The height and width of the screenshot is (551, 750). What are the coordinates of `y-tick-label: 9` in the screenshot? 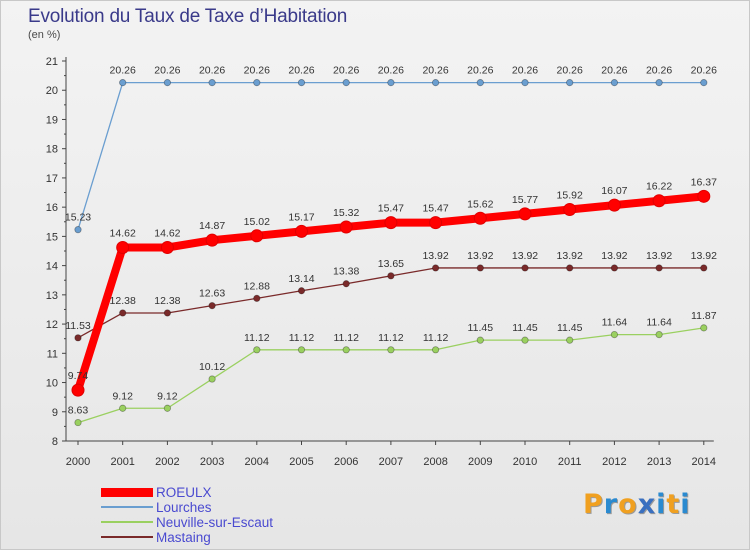 It's located at (55, 413).